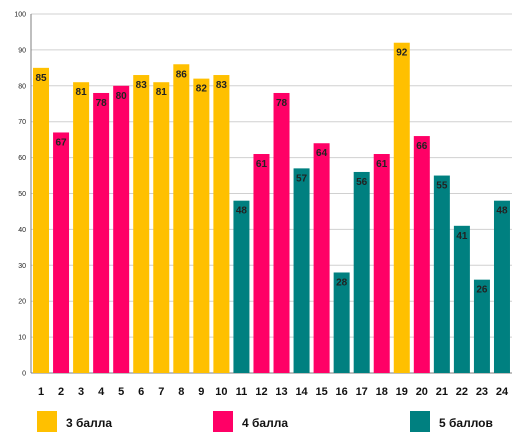  I want to click on data-label-15: 64, so click(322, 153).